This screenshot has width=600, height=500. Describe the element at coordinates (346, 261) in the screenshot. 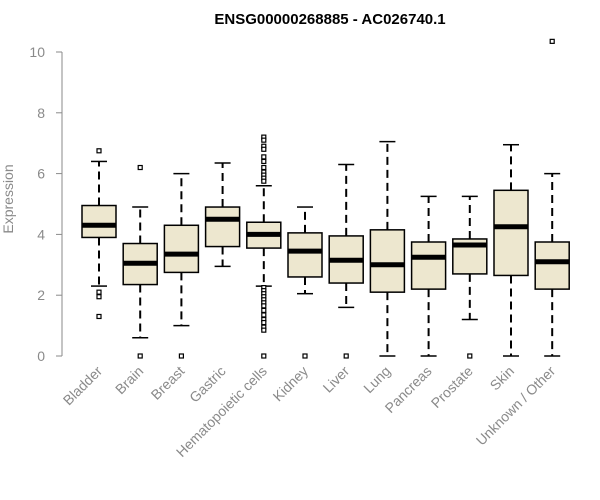

I see `box-liver` at that location.